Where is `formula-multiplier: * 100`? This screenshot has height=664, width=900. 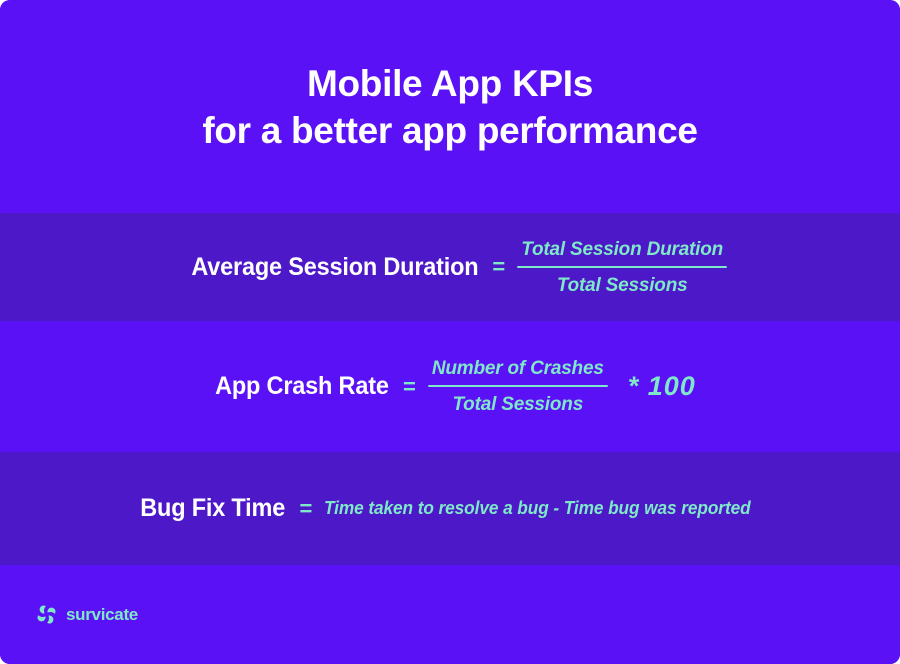
formula-multiplier: * 100 is located at coordinates (661, 386).